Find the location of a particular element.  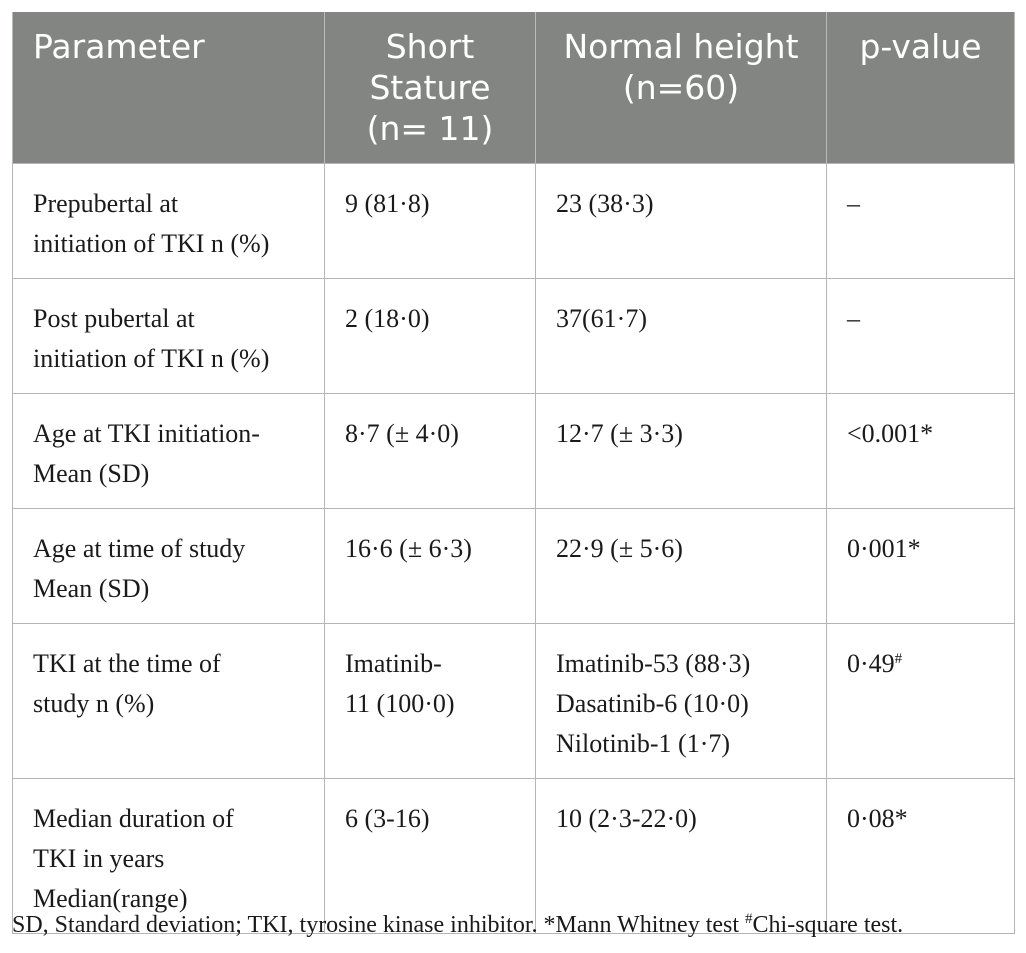

p-value-text: 0·08* is located at coordinates (877, 818).